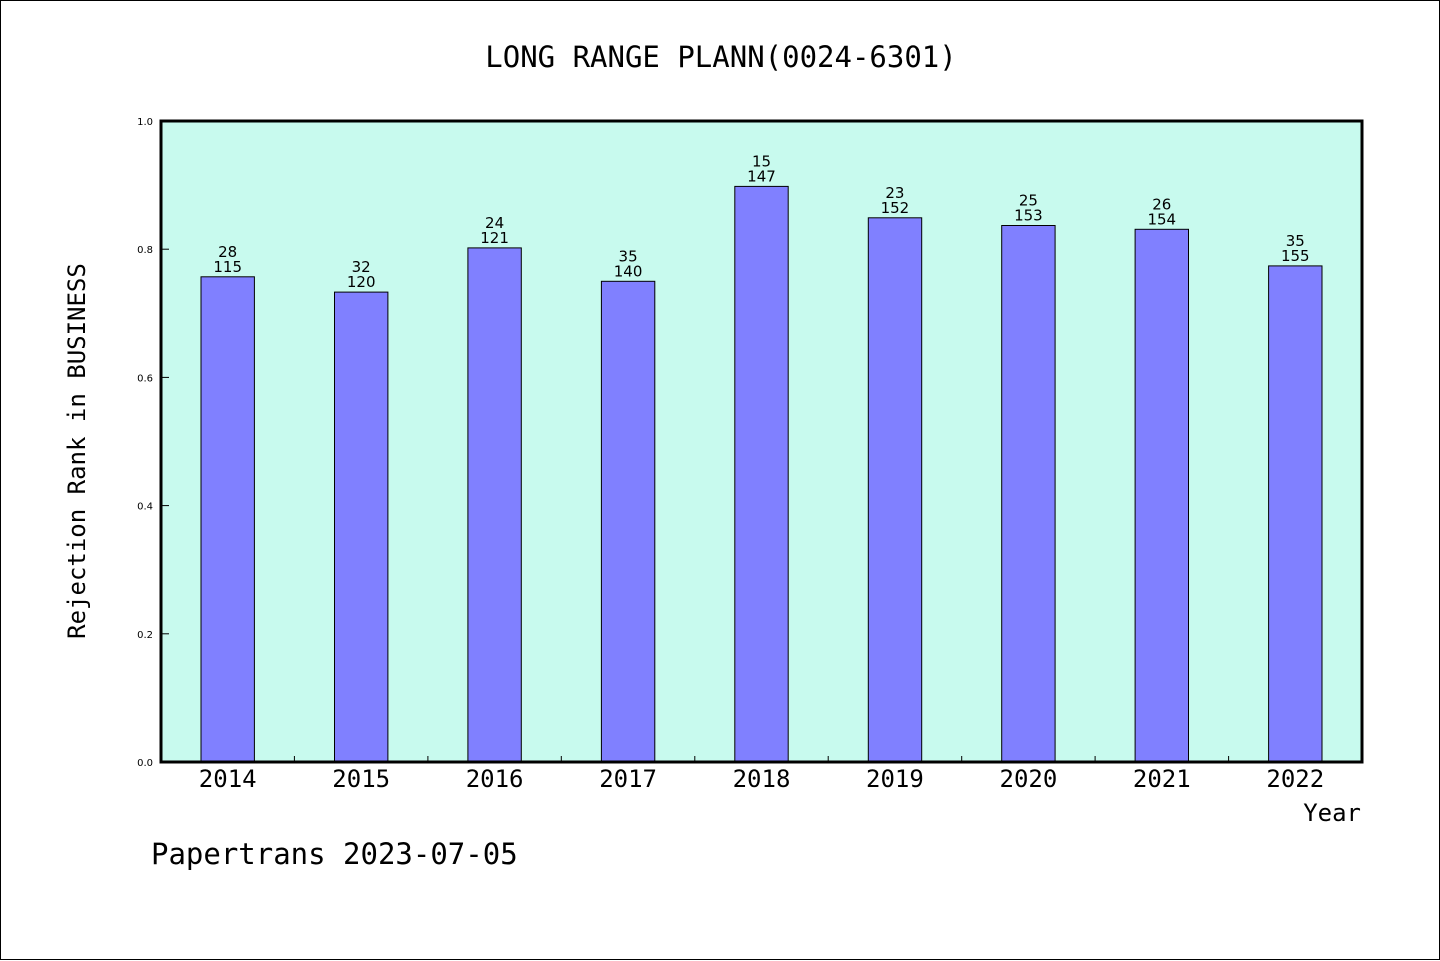 The height and width of the screenshot is (961, 1440). What do you see at coordinates (77, 451) in the screenshot?
I see `y-axis-label: Rejection Rank in BUSINESS` at bounding box center [77, 451].